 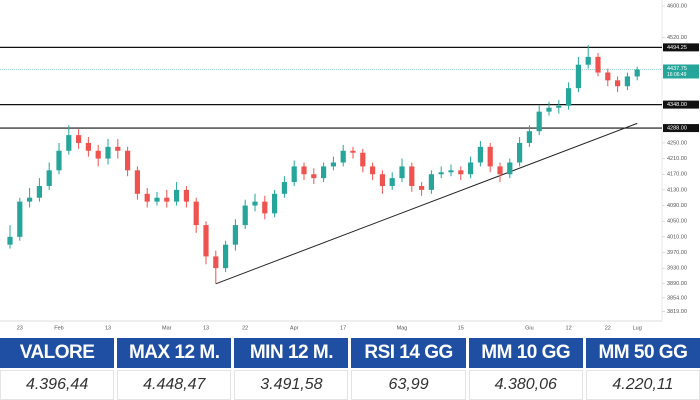 I want to click on y-tick-label: 4050.00, so click(x=677, y=222).